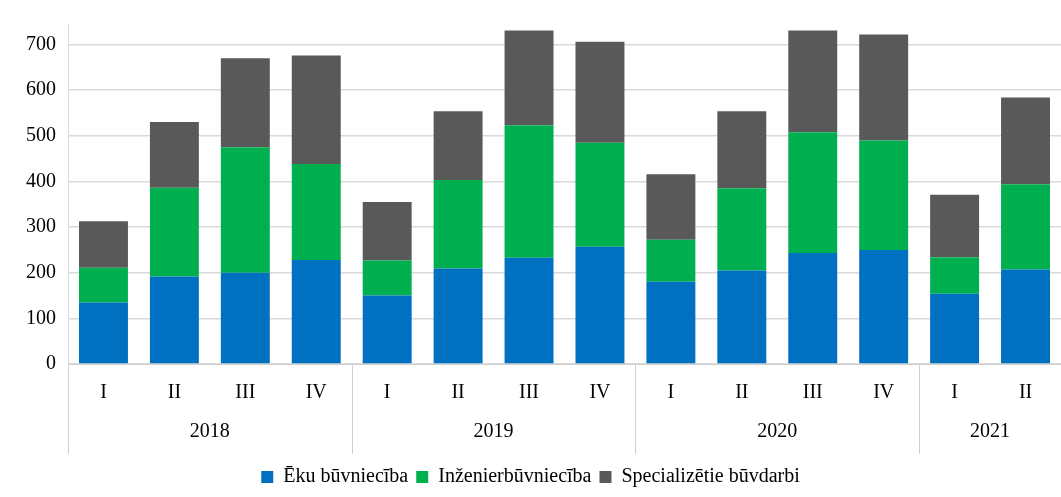  What do you see at coordinates (41, 316) in the screenshot?
I see `y-tick-label: 100` at bounding box center [41, 316].